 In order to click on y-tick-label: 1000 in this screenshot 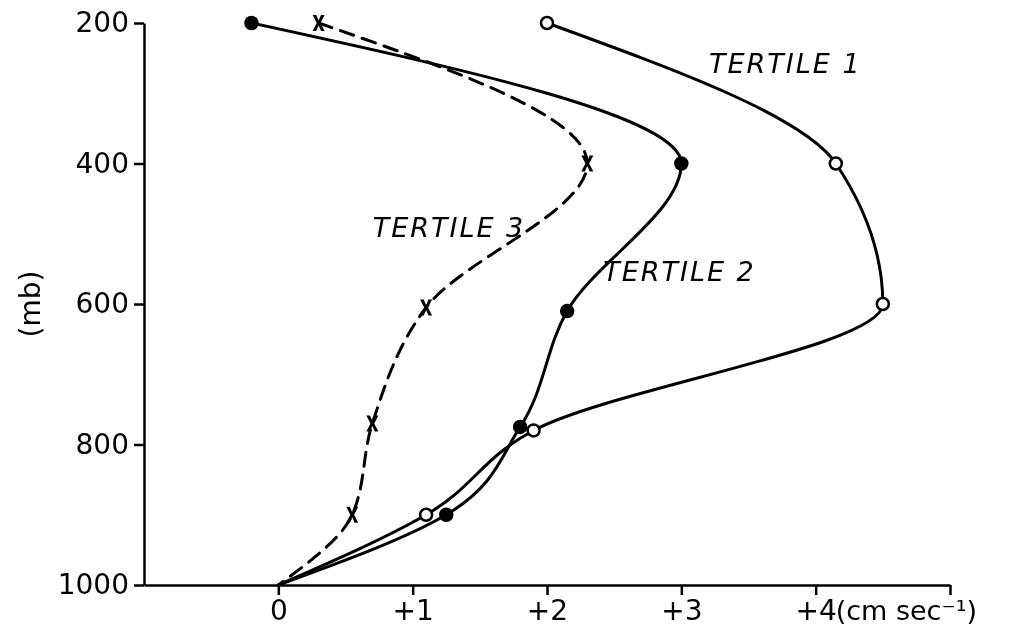, I will do `click(93, 585)`.